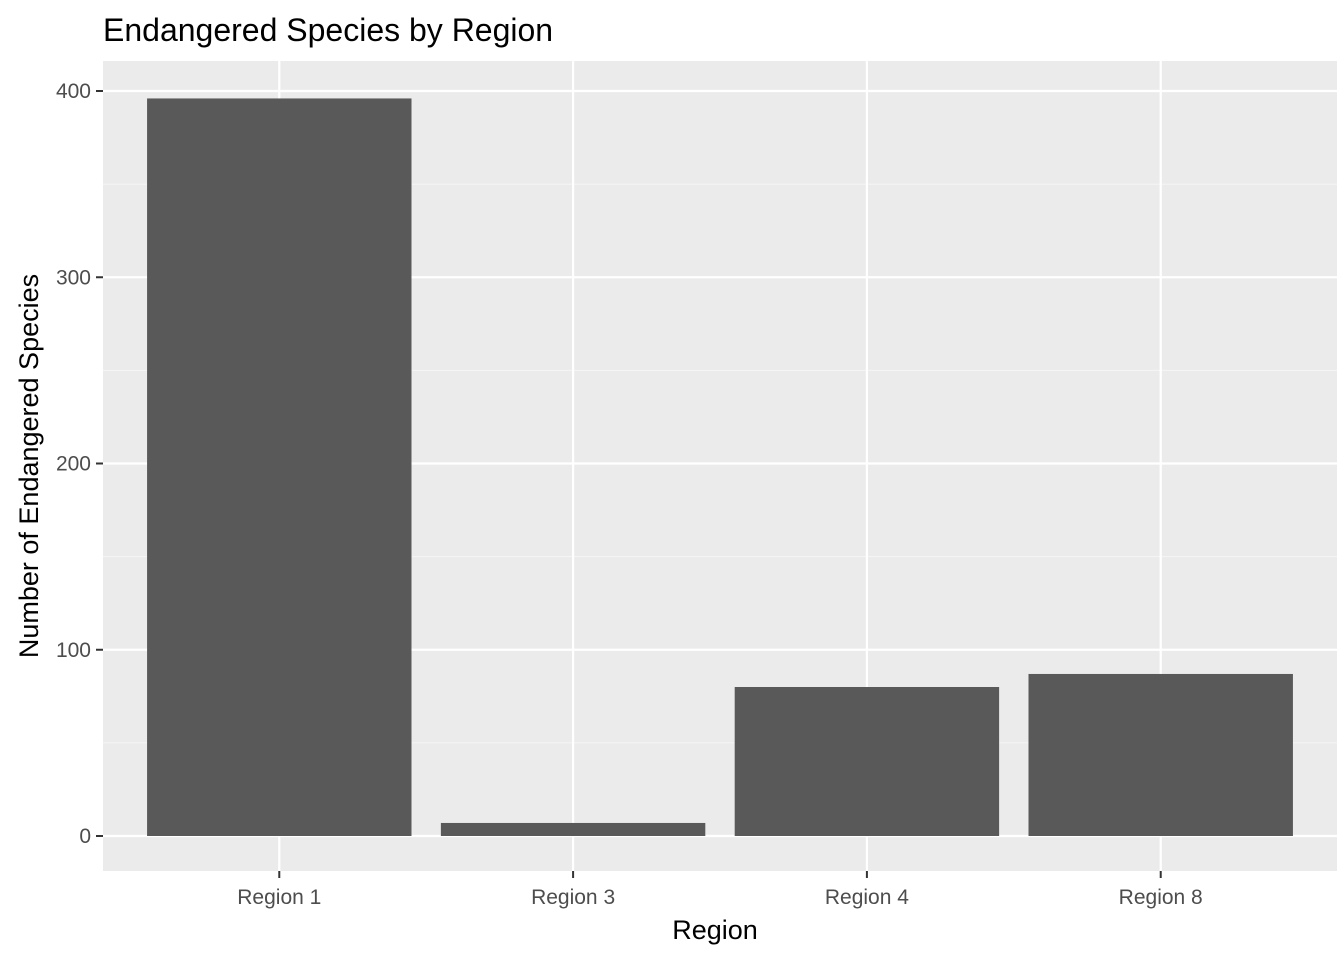 This screenshot has height=965, width=1344. I want to click on x-tick-label: Region 3, so click(573, 897).